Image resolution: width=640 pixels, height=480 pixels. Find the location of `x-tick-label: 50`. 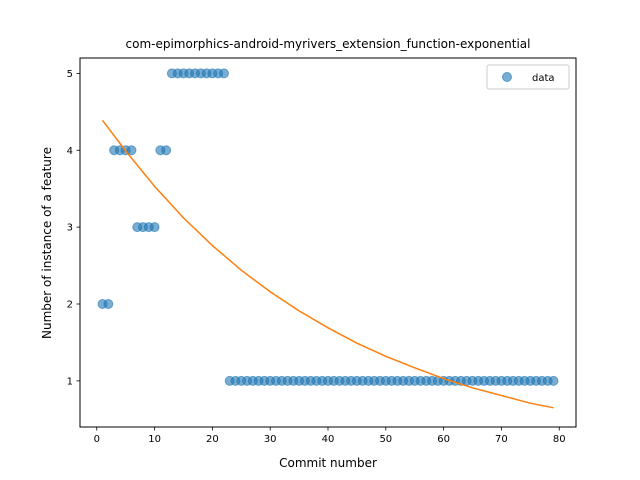

x-tick-label: 50 is located at coordinates (385, 439).